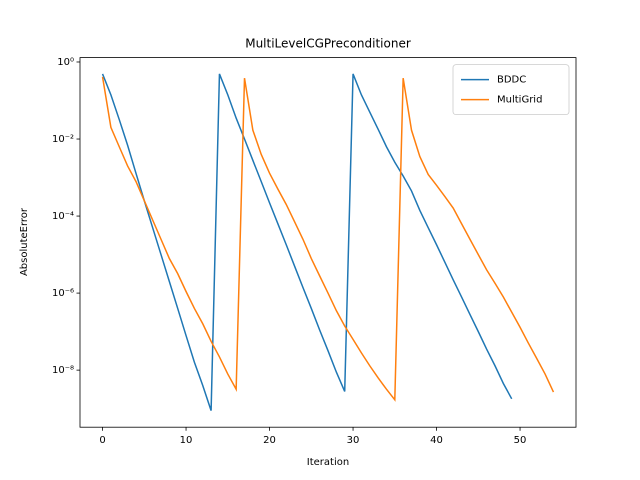  What do you see at coordinates (520, 440) in the screenshot?
I see `x-tick-label: 50` at bounding box center [520, 440].